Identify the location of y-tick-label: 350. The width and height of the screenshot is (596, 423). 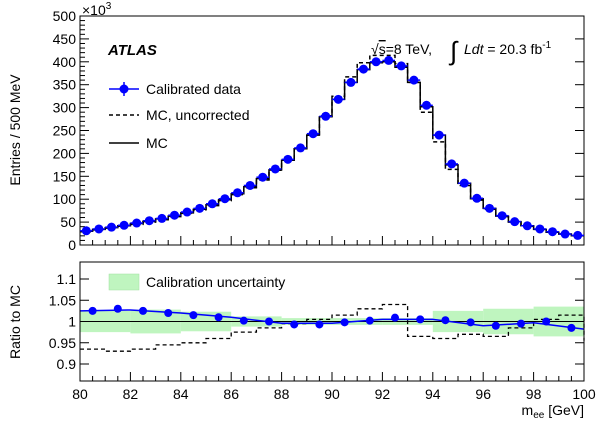
(65, 85).